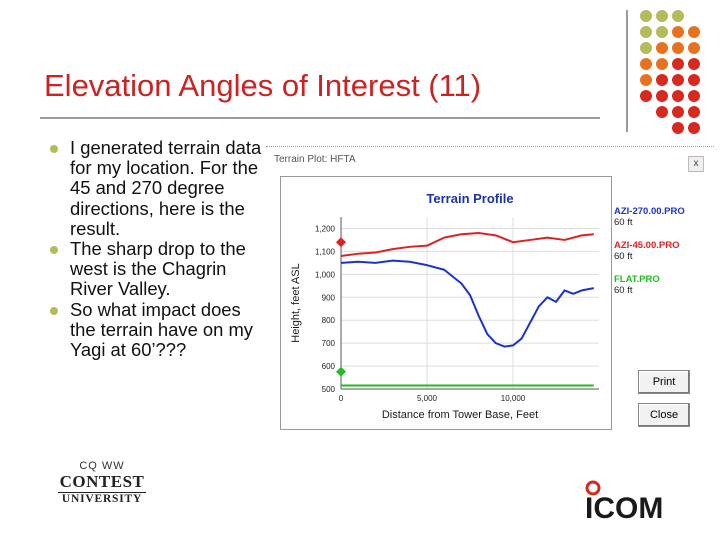 This screenshot has height=540, width=720. What do you see at coordinates (513, 398) in the screenshot?
I see `x-tick-label: 10,000` at bounding box center [513, 398].